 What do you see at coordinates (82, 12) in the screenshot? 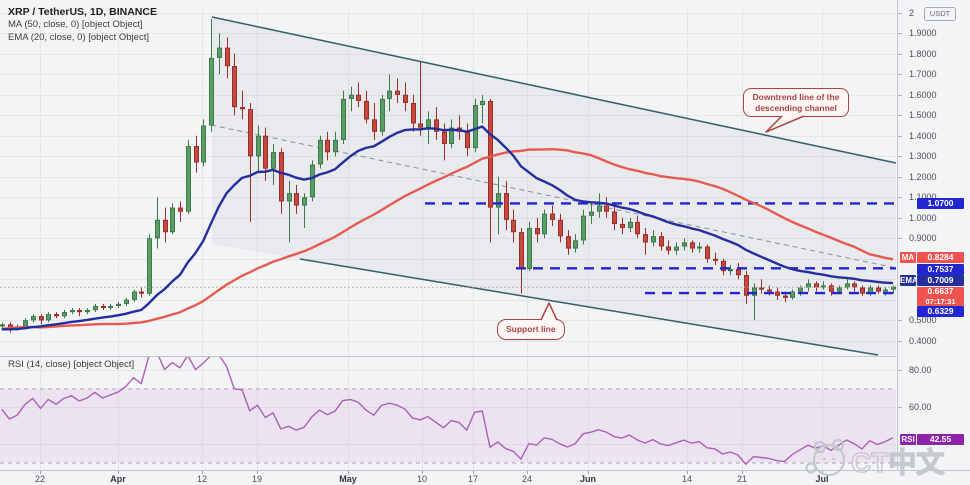
I see `symbol-title: XRP / TetherUS, 1D, BINANCE` at bounding box center [82, 12].